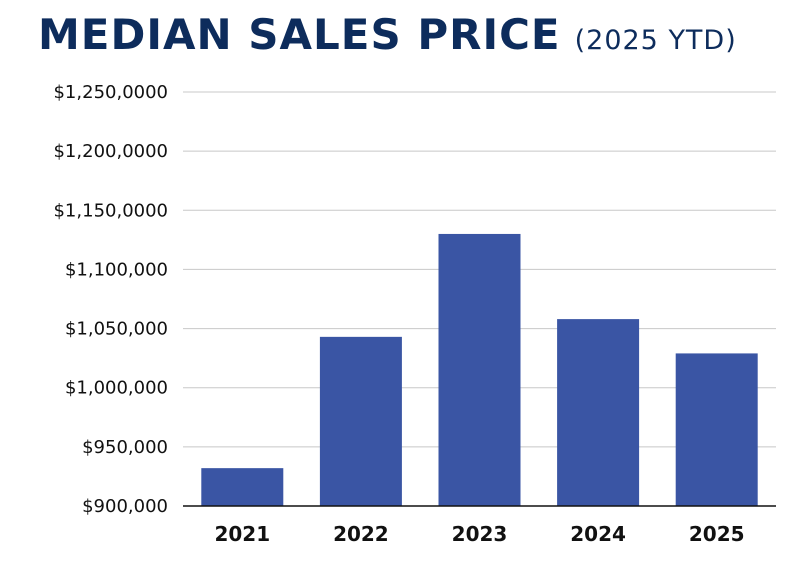  Describe the element at coordinates (125, 506) in the screenshot. I see `y-tick-label: $900,000` at that location.